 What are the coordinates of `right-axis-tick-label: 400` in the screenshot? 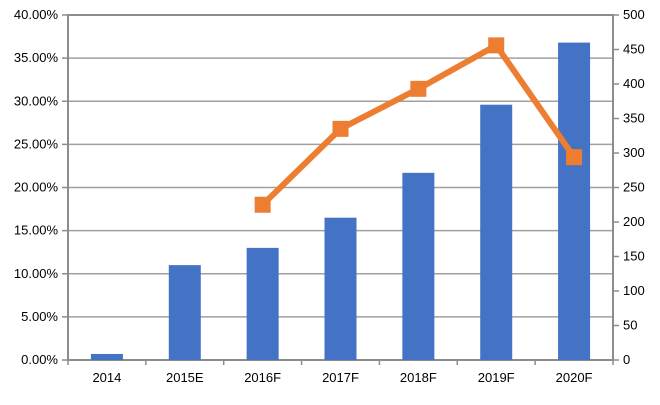 It's located at (634, 83).